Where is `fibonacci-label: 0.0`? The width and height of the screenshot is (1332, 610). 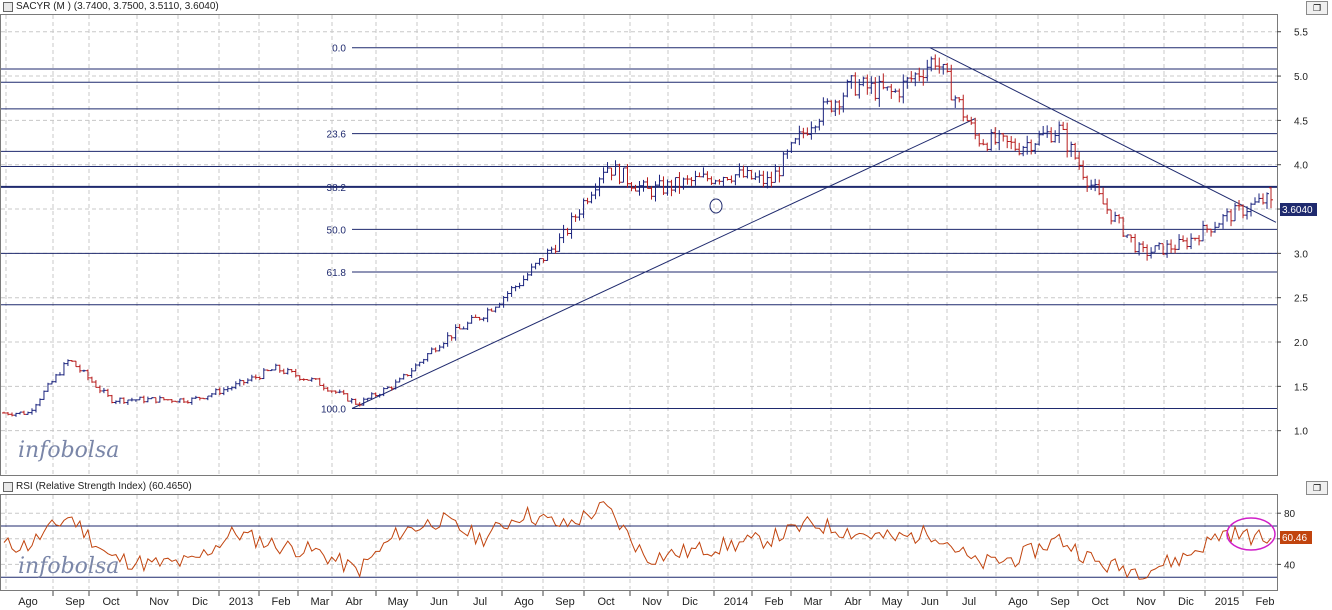 fibonacci-label: 0.0 is located at coordinates (339, 49).